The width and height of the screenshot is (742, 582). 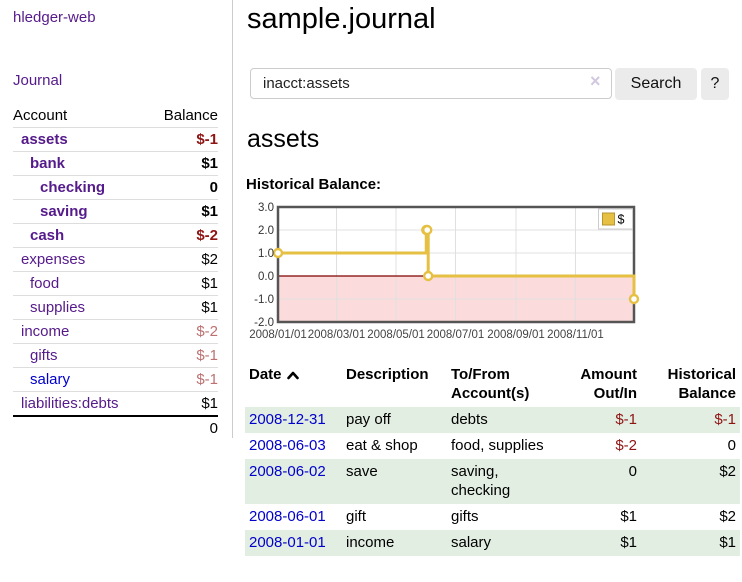 I want to click on svg-text: 2008/09/01, so click(x=516, y=335).